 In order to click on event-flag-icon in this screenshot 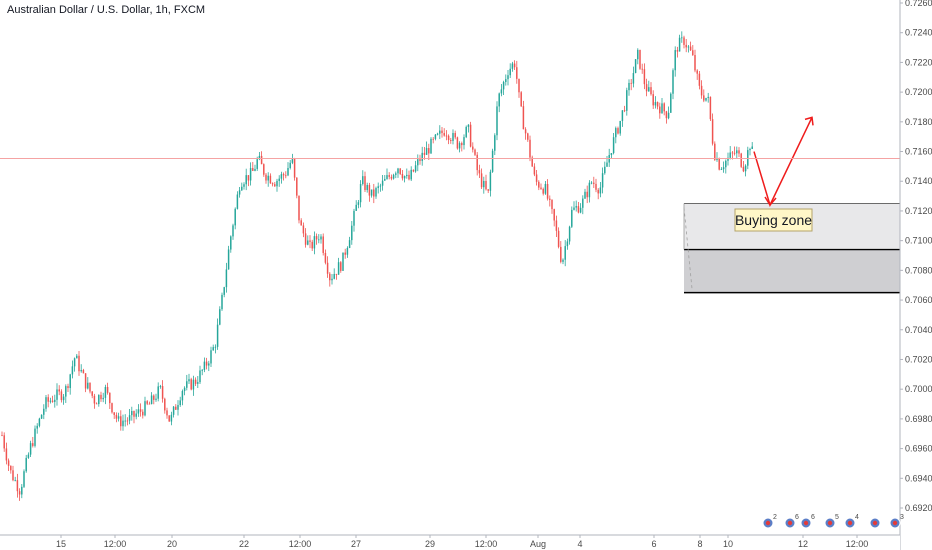, I will do `click(875, 523)`.